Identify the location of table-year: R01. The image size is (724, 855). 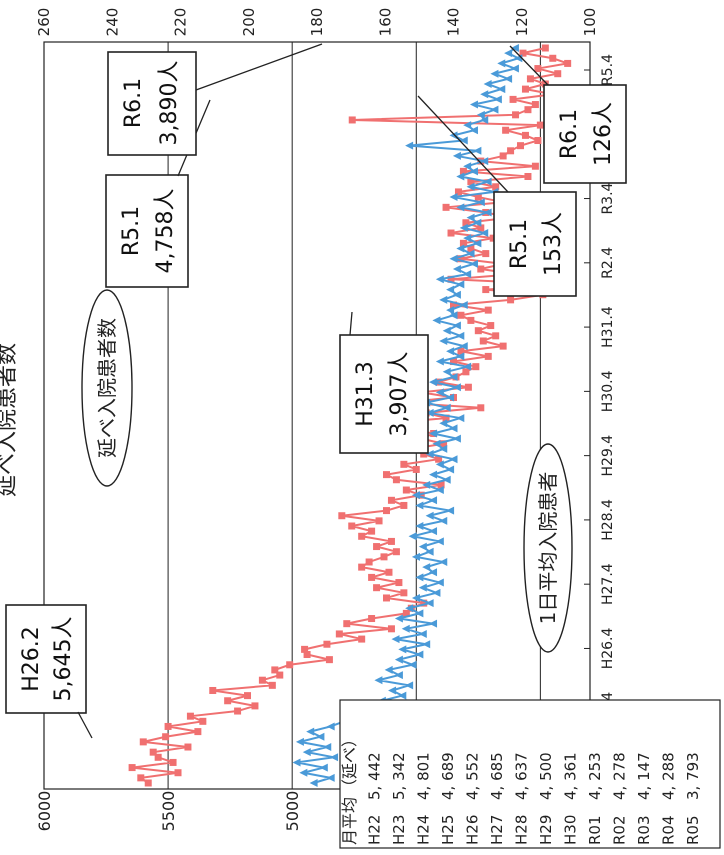
(595, 830).